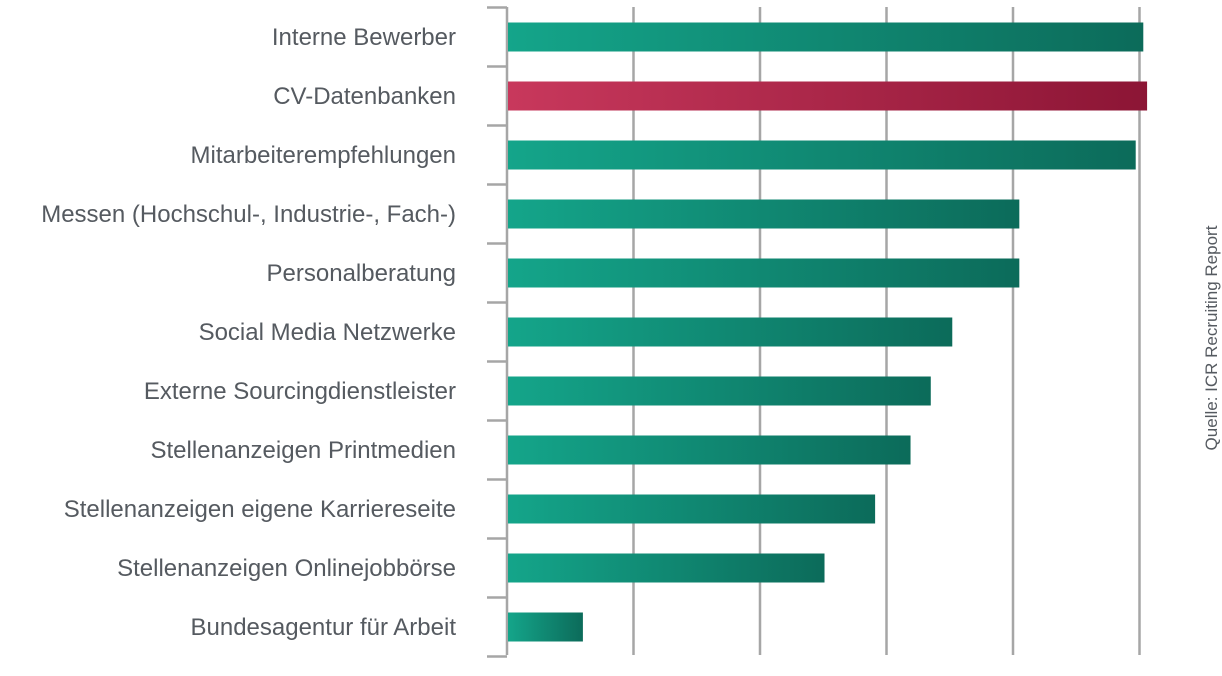 The height and width of the screenshot is (676, 1222). I want to click on category-label: Personalberatung, so click(361, 273).